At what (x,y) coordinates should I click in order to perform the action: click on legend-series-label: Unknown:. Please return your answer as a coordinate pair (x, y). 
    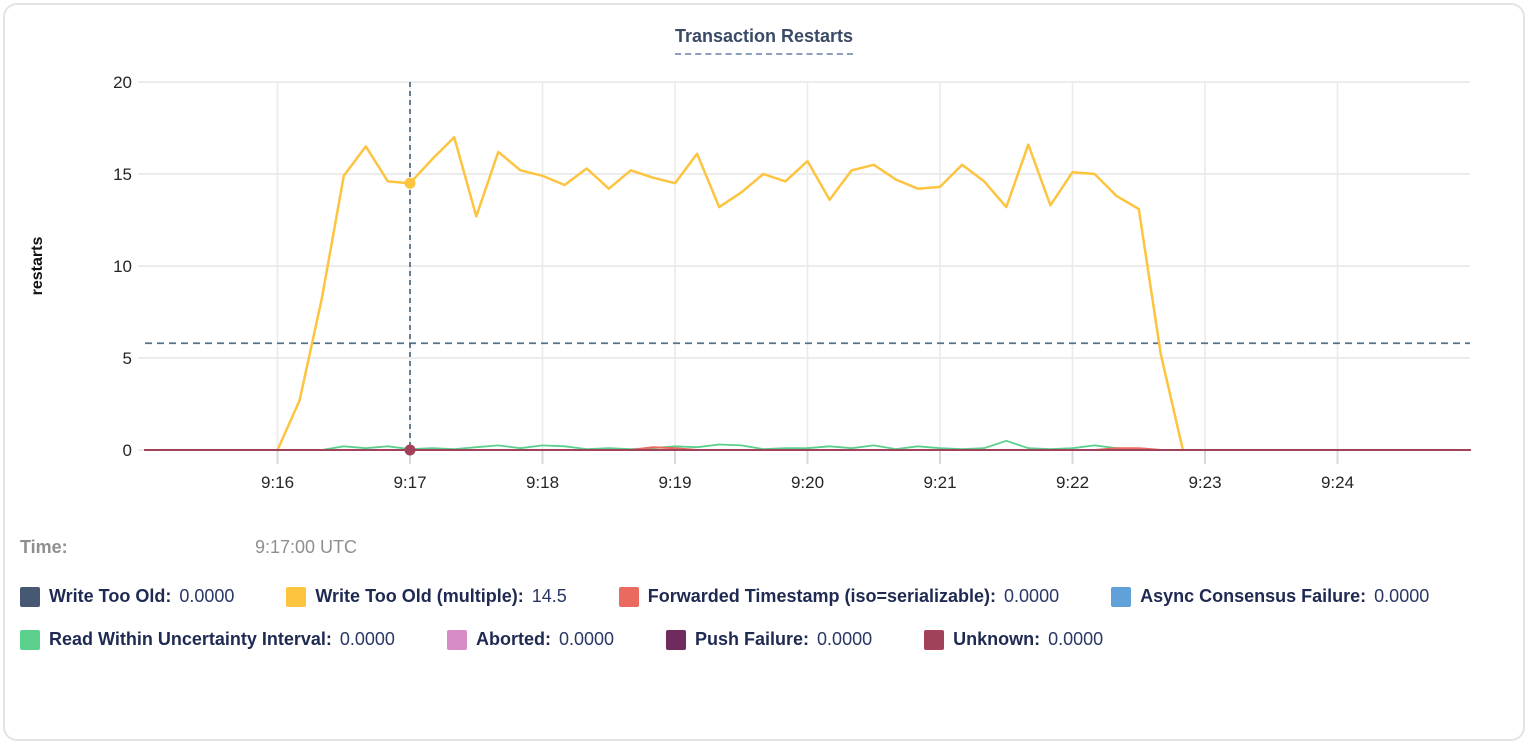
    Looking at the image, I should click on (997, 639).